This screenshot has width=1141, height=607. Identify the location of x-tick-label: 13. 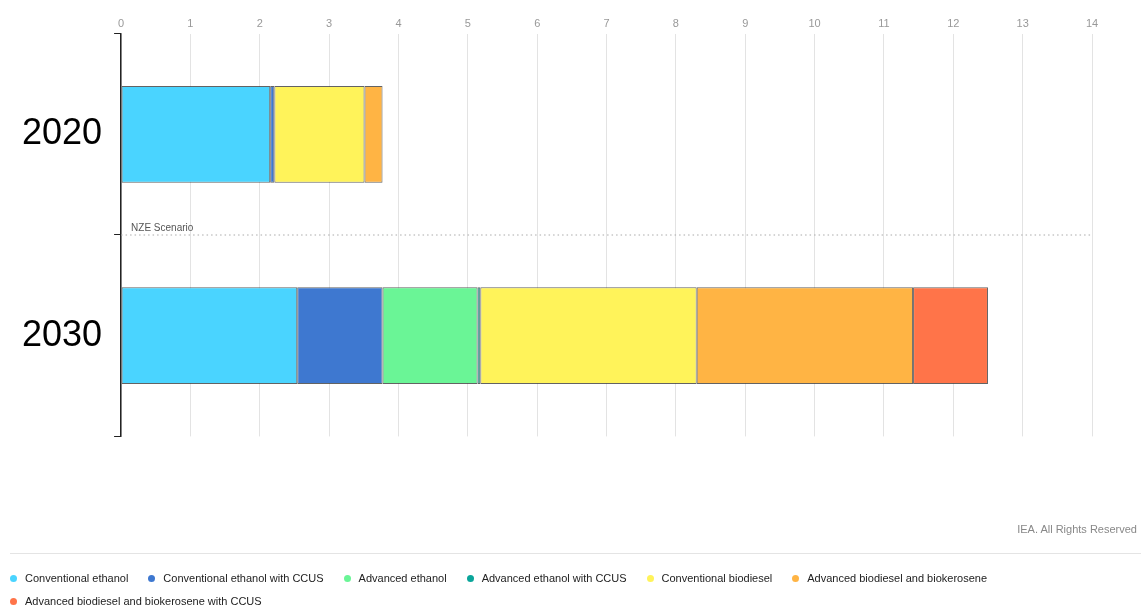
(1022, 23).